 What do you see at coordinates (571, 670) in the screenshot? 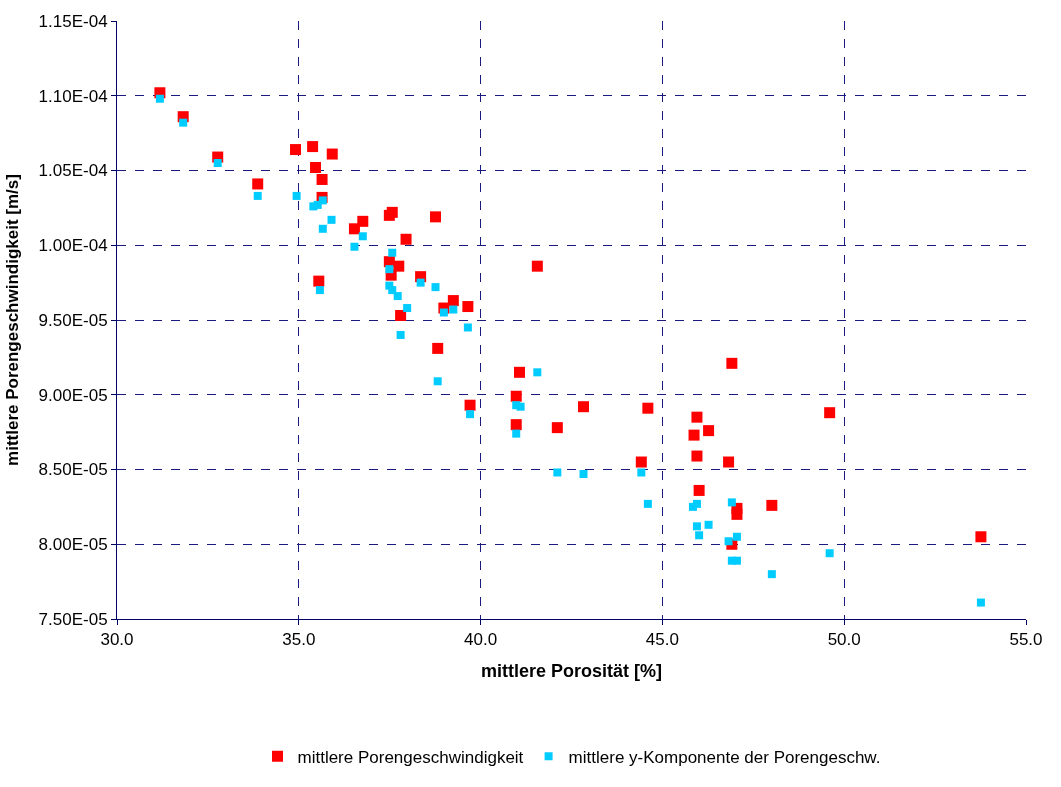
I see `x-axis-title: mittlere Porosität [%]` at bounding box center [571, 670].